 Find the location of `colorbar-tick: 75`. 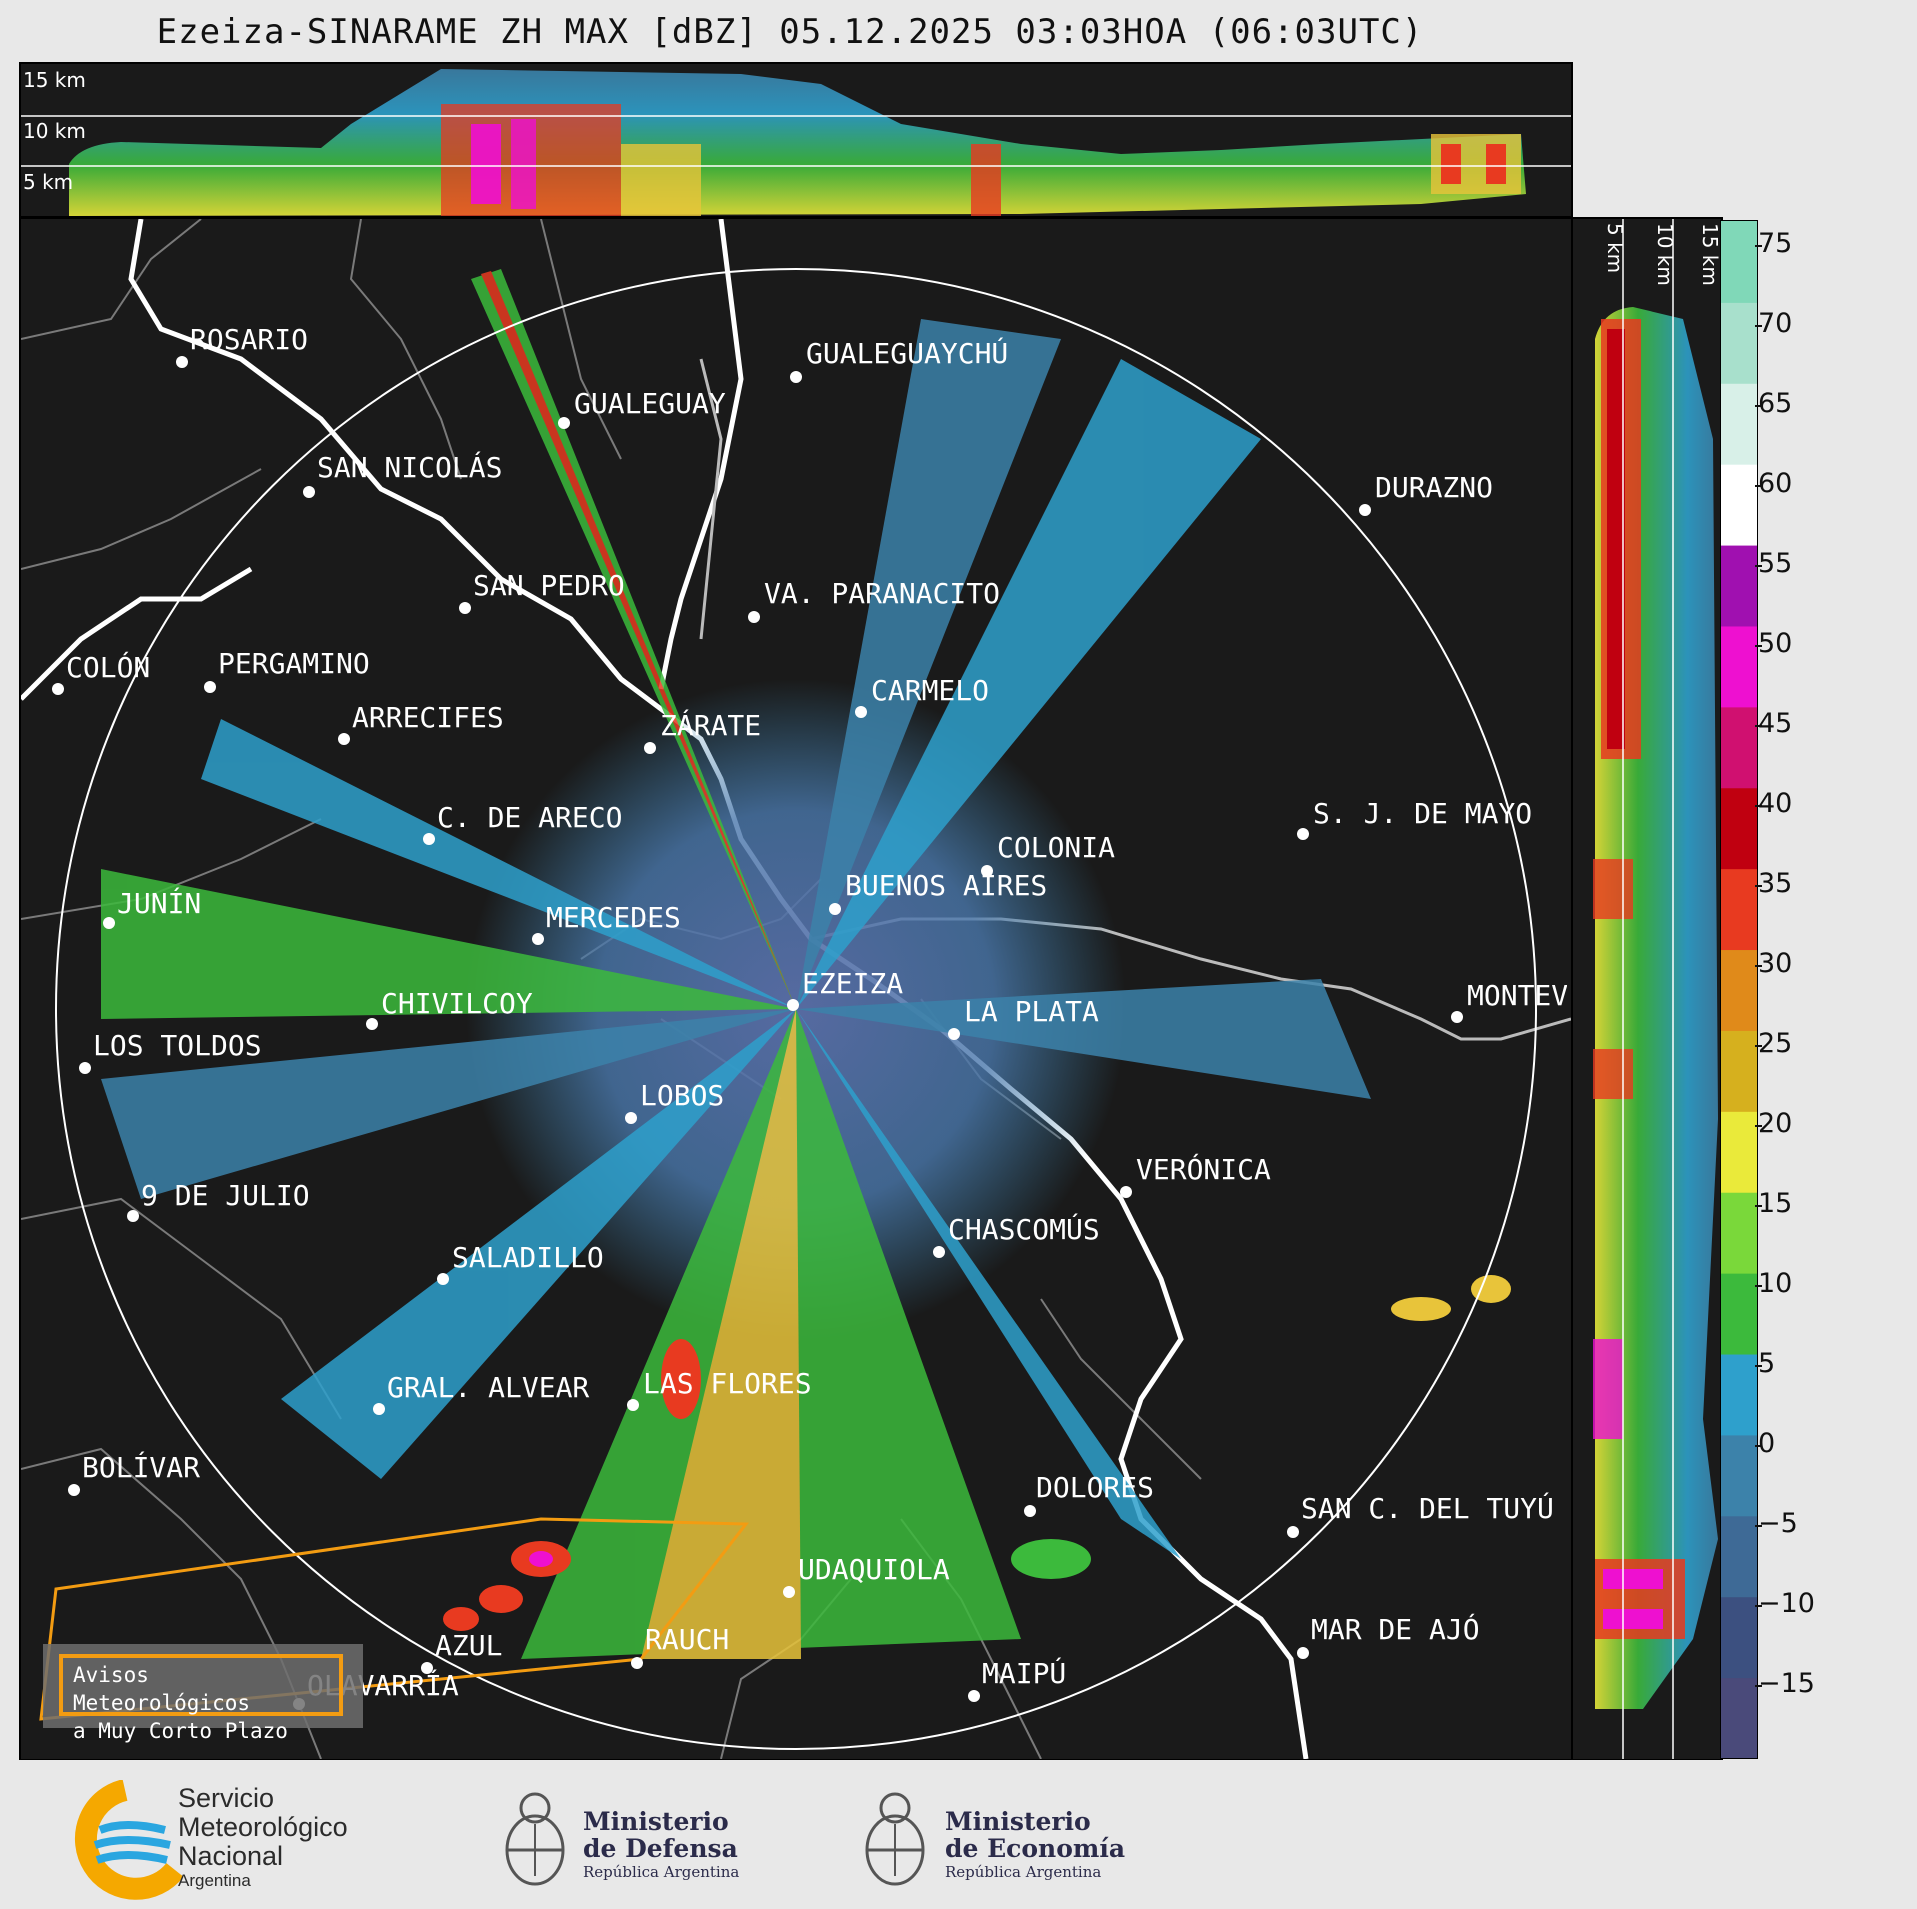

colorbar-tick: 75 is located at coordinates (1773, 243).